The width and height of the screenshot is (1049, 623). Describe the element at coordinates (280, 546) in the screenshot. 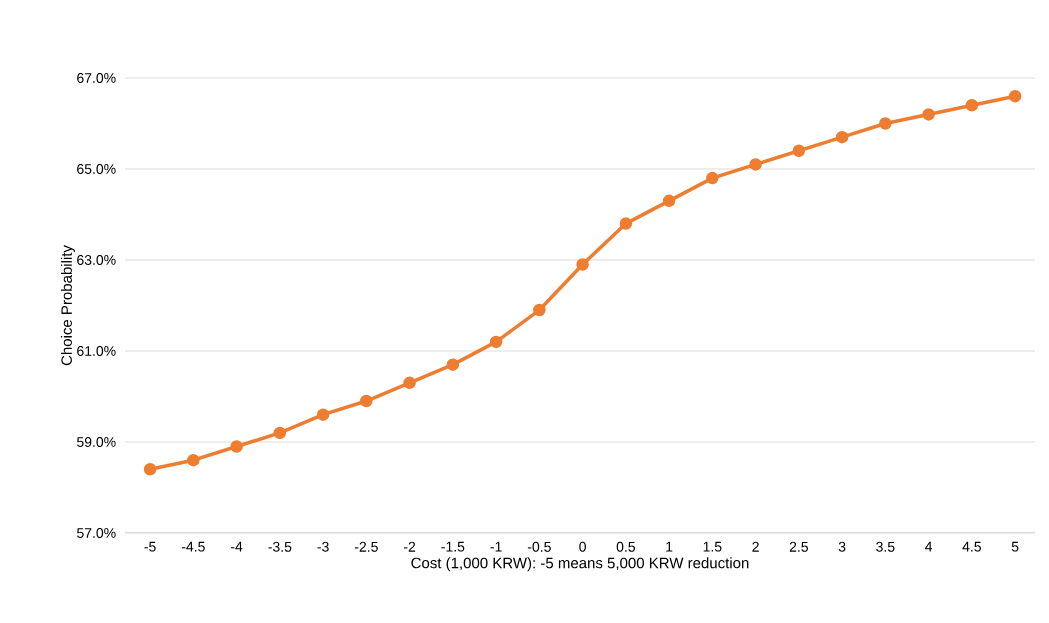

I see `x-tick-label: -3.5` at that location.